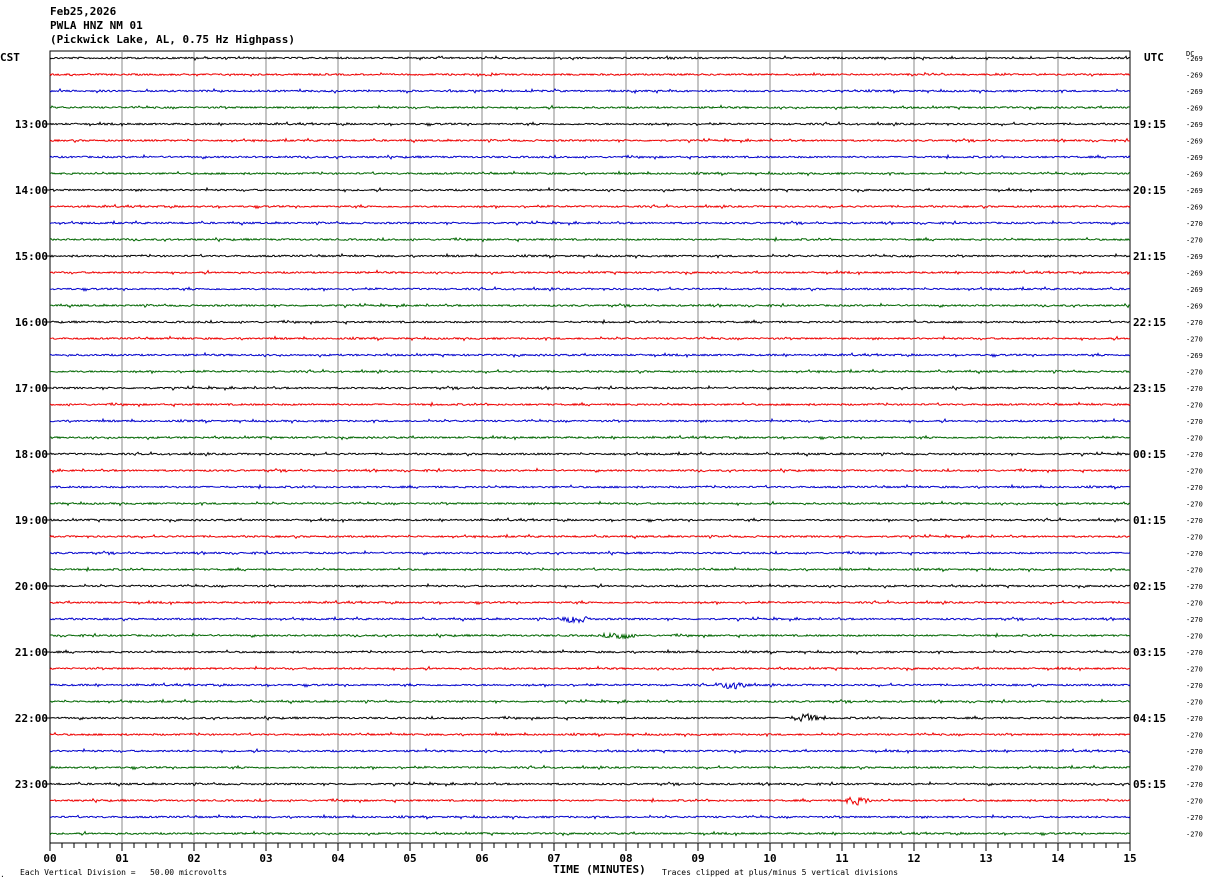 The image size is (1210, 886). I want to click on dc-label: DC, so click(1190, 54).